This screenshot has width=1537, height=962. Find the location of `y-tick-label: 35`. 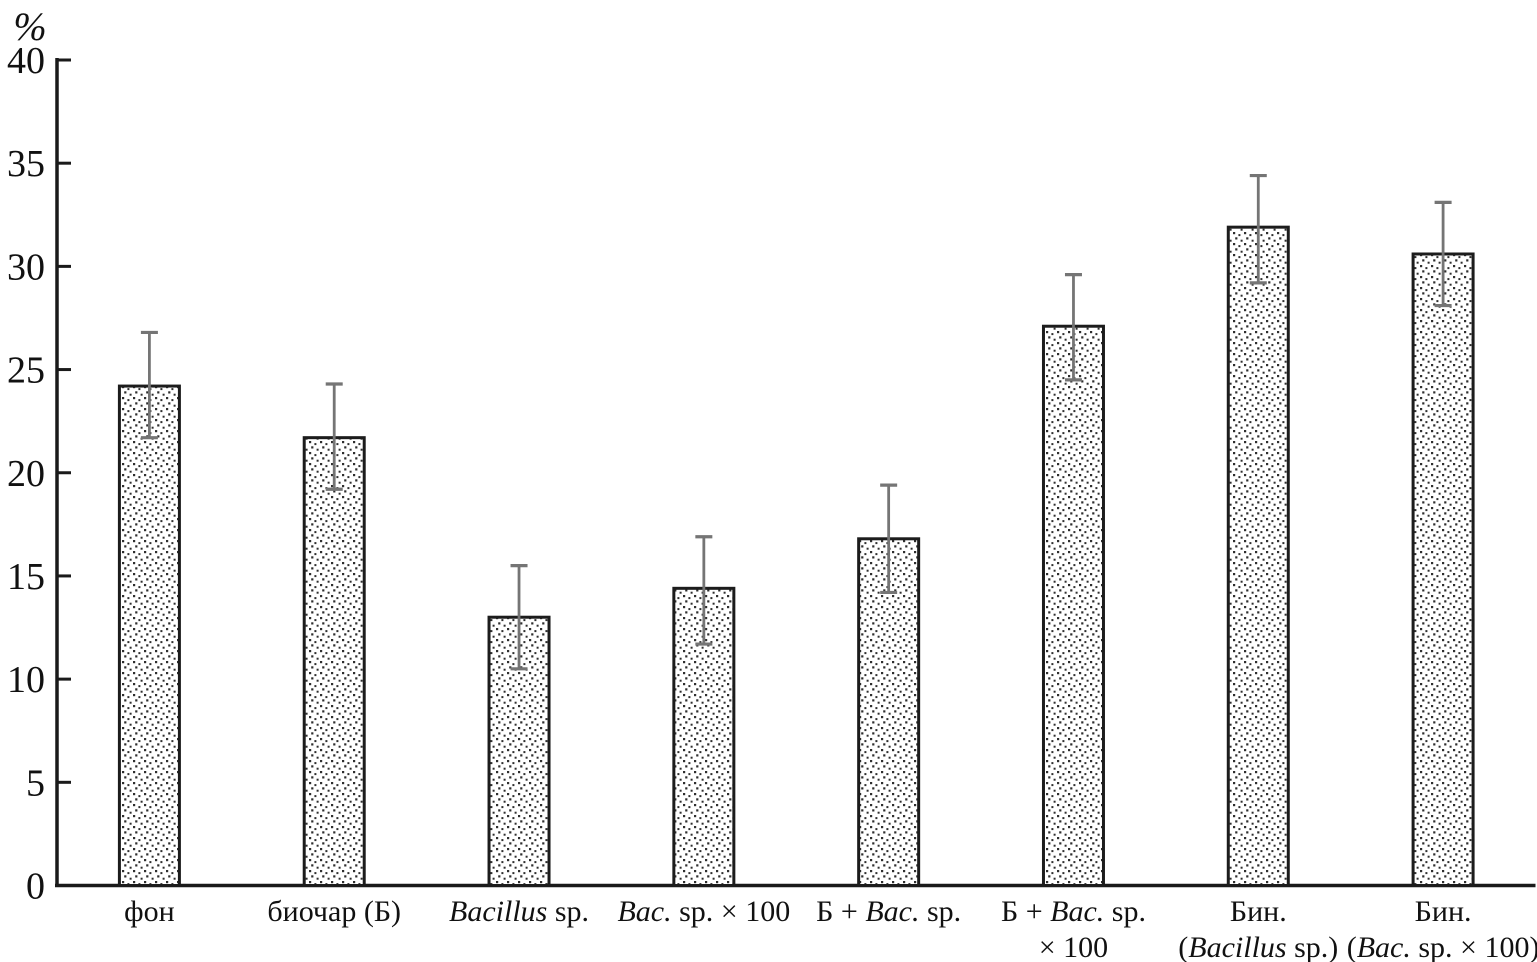

y-tick-label: 35 is located at coordinates (26, 164).